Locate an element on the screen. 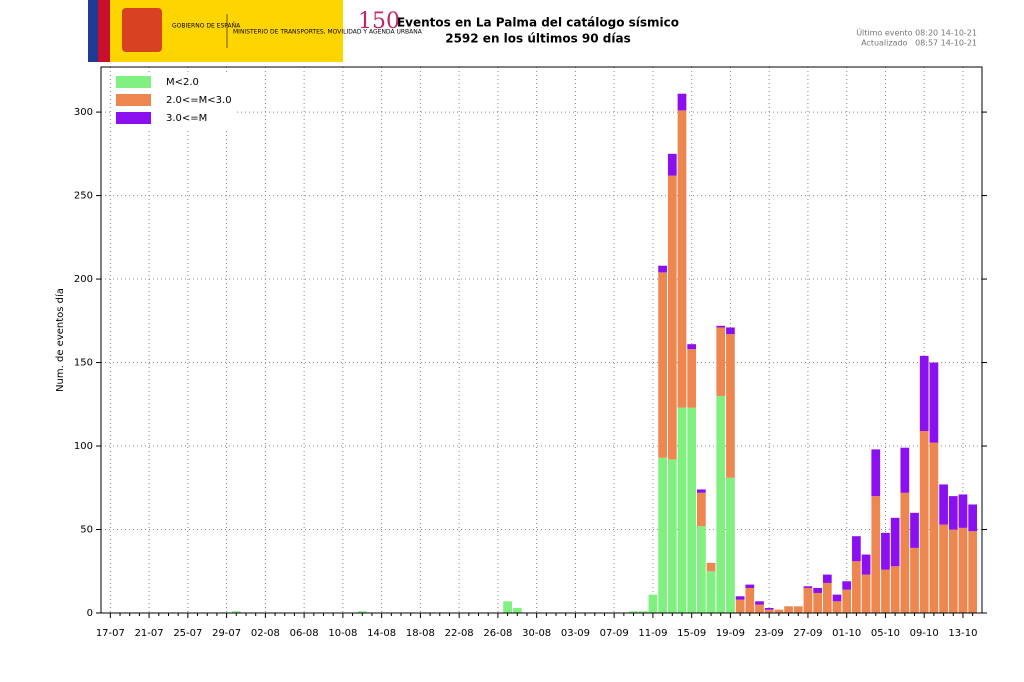  x-tick-label: 05-10 is located at coordinates (885, 633).